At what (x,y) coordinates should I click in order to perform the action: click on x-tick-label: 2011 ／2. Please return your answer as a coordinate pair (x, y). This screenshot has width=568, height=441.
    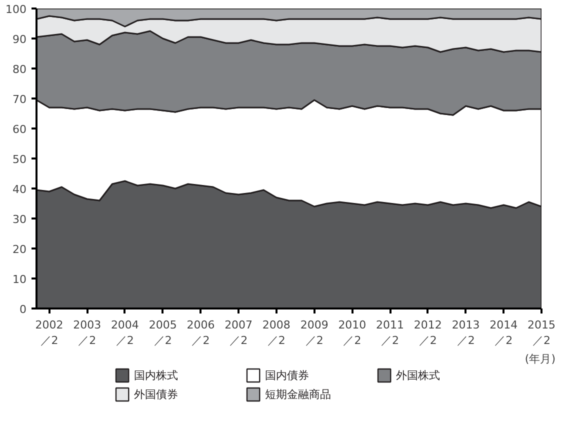
    Looking at the image, I should click on (390, 333).